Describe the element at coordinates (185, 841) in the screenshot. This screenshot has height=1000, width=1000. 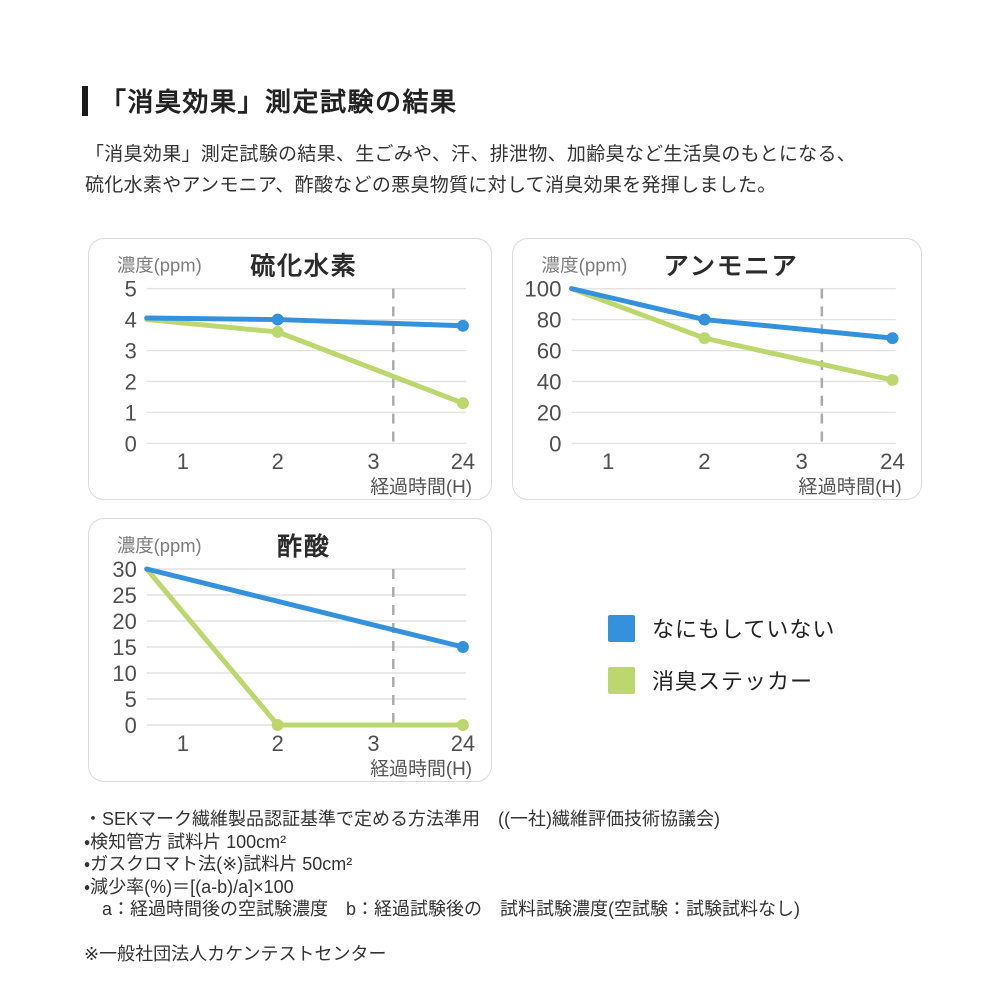
I see `footnote-detector-tube: ・検知管方 試料片 100cm²` at that location.